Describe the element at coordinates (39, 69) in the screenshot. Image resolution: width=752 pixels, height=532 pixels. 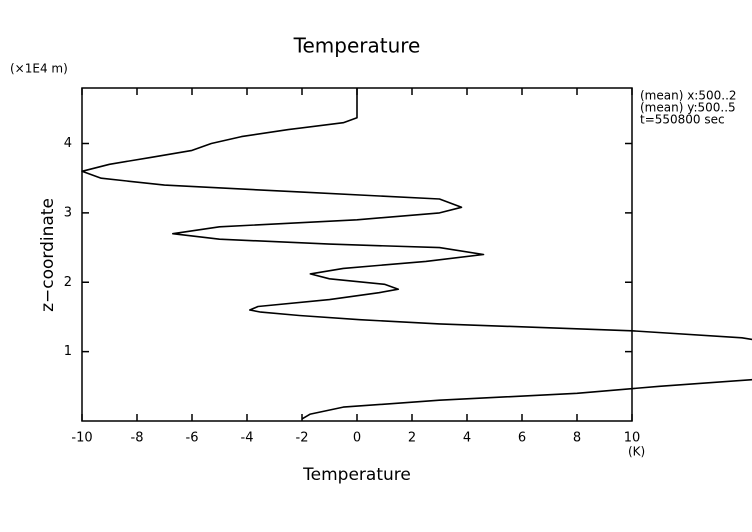
I see `y-unit: (×1E4 m)` at that location.